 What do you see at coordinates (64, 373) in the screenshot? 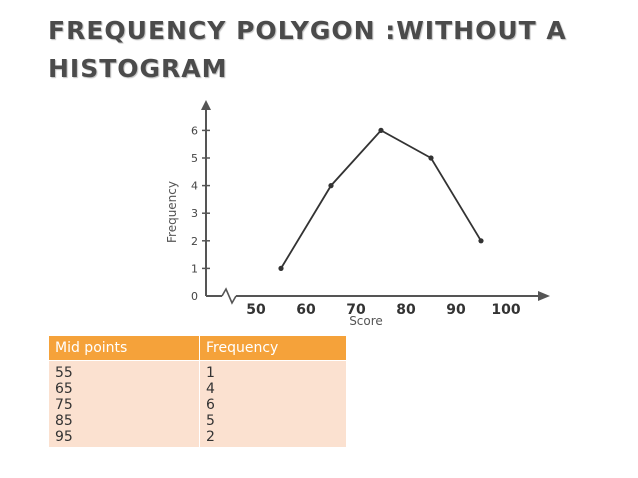
I see `mid-point-value: 55` at bounding box center [64, 373].